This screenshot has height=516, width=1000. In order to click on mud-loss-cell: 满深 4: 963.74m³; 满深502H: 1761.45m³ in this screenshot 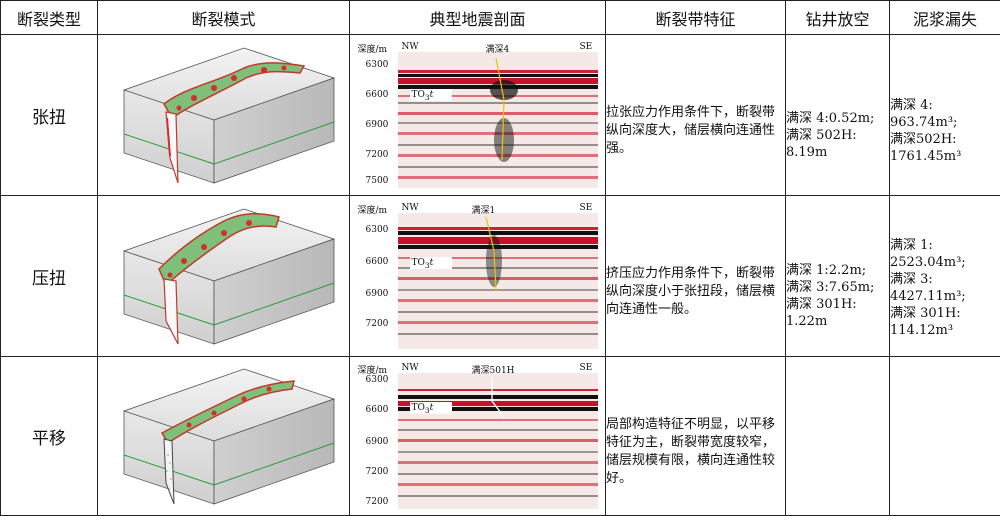, I will do `click(945, 115)`.